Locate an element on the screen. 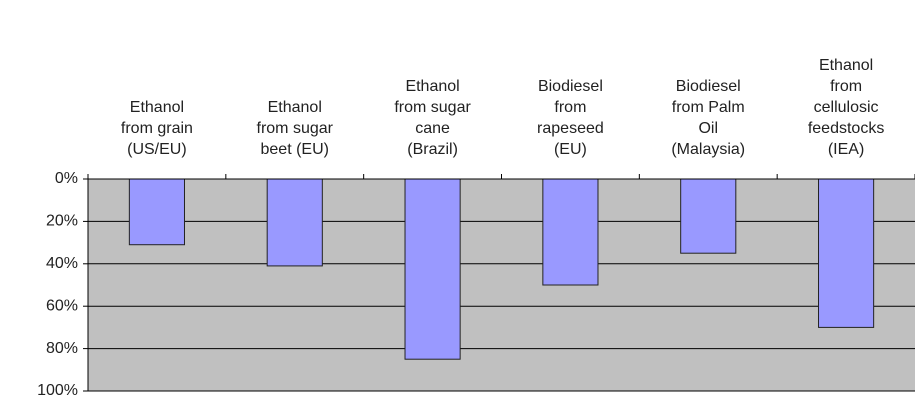 The width and height of the screenshot is (915, 401). x-tick-label: Ethanol from sugar beet (EU) is located at coordinates (294, 128).